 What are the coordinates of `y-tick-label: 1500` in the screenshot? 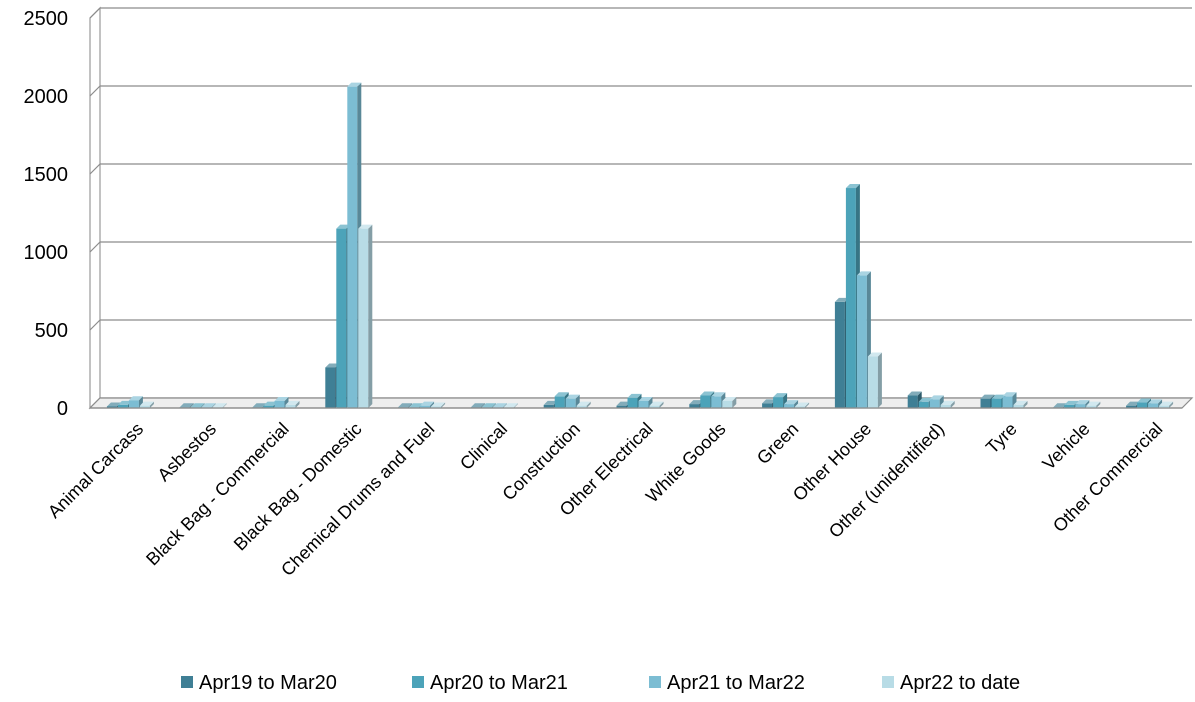 It's located at (46, 175).